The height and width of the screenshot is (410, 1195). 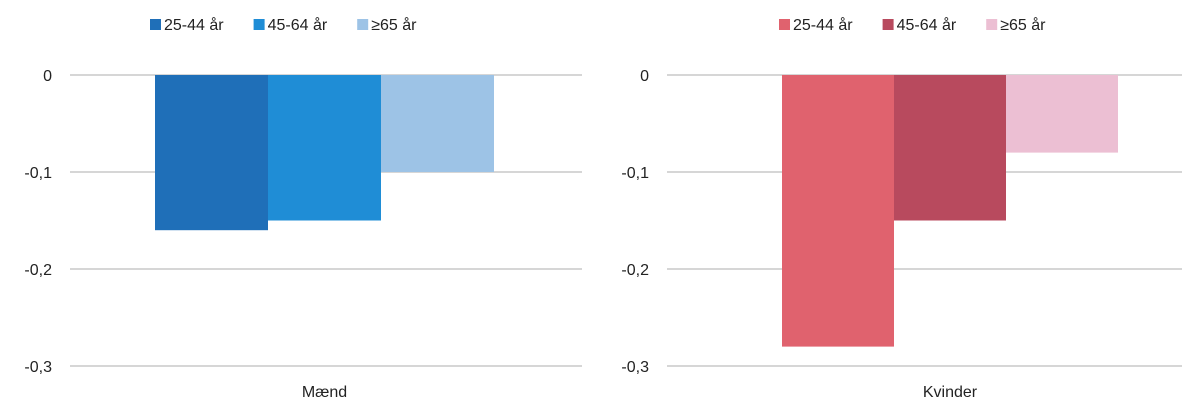 What do you see at coordinates (635, 270) in the screenshot?
I see `ytick-label-kvinder-2: -0,2` at bounding box center [635, 270].